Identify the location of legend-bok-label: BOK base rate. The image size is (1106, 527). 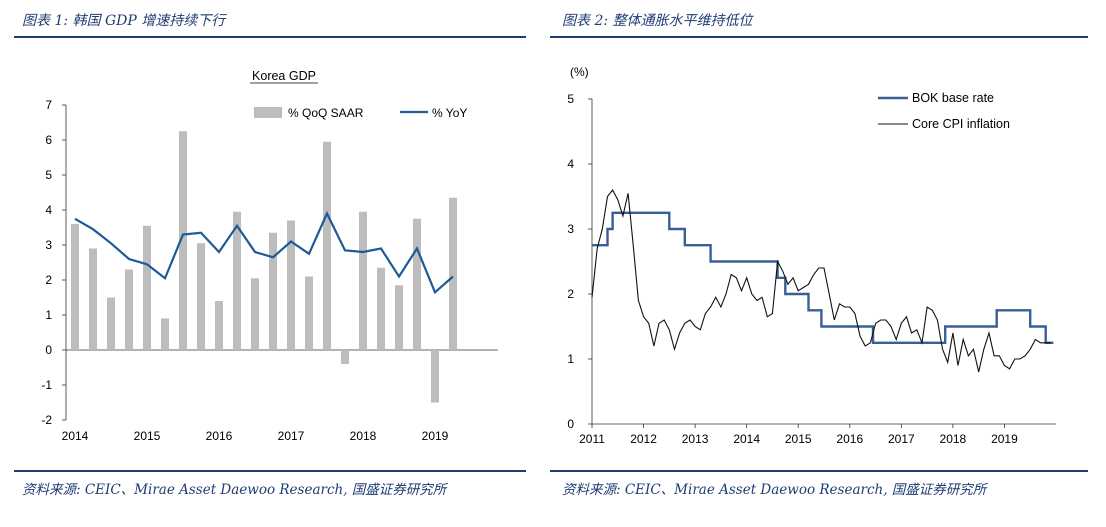
(953, 98).